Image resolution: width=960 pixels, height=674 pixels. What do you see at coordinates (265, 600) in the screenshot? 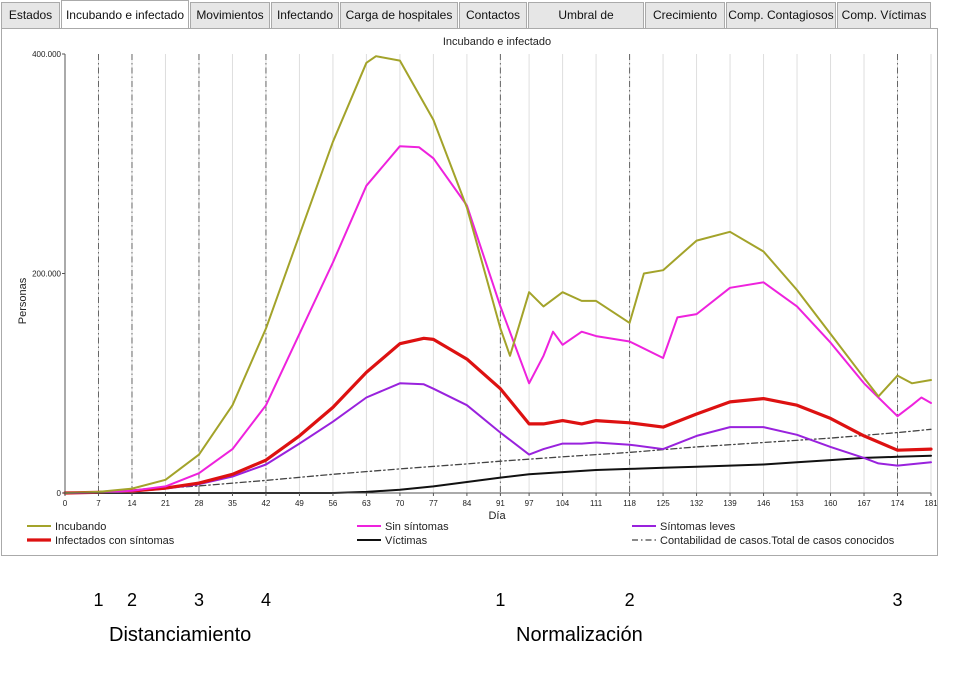
I see `phase-marker-number: 4` at bounding box center [265, 600].